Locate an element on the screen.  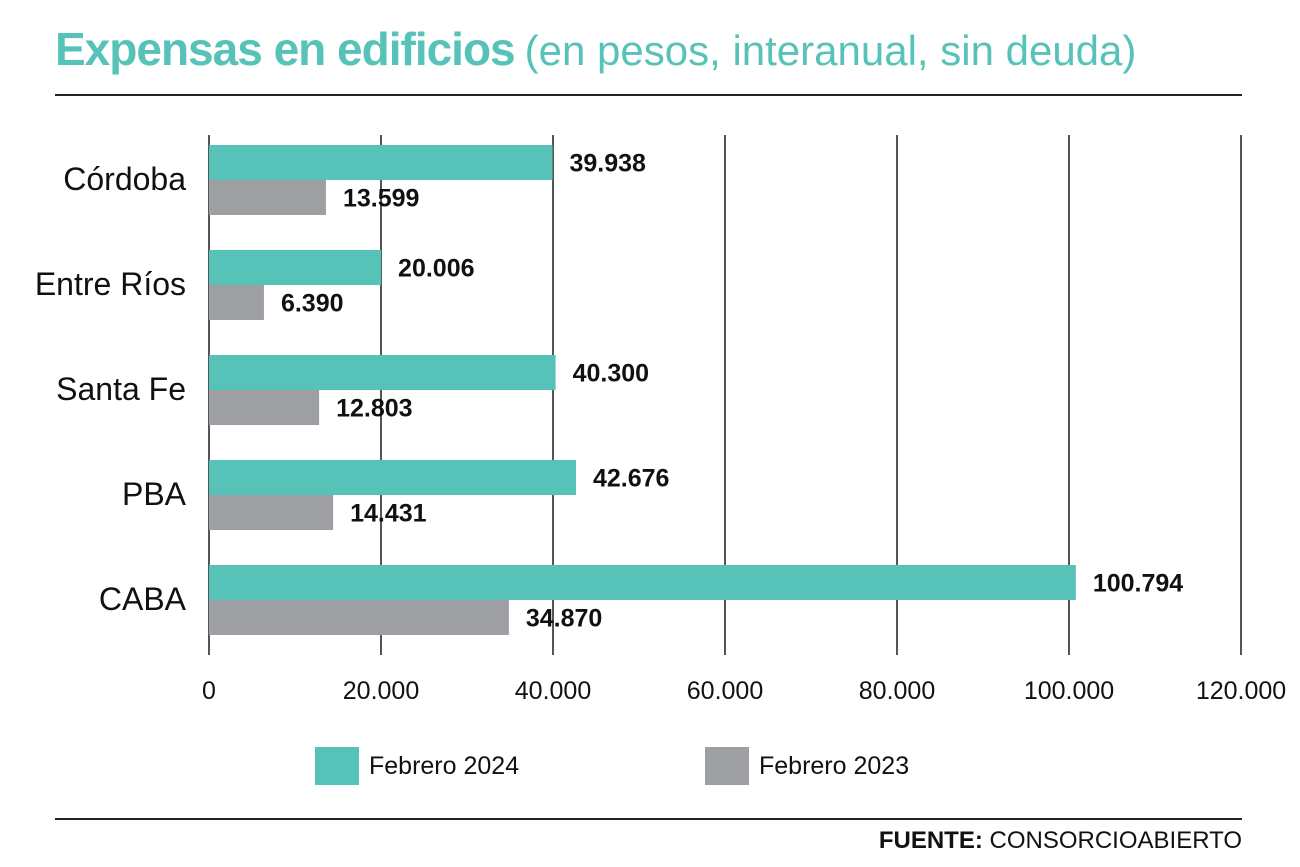
bottom-divider is located at coordinates (648, 819).